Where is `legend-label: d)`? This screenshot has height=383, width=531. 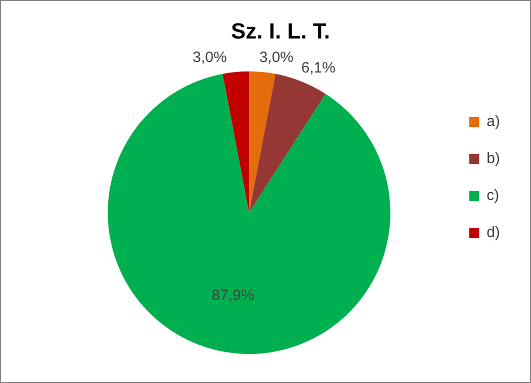
legend-label: d) is located at coordinates (493, 233).